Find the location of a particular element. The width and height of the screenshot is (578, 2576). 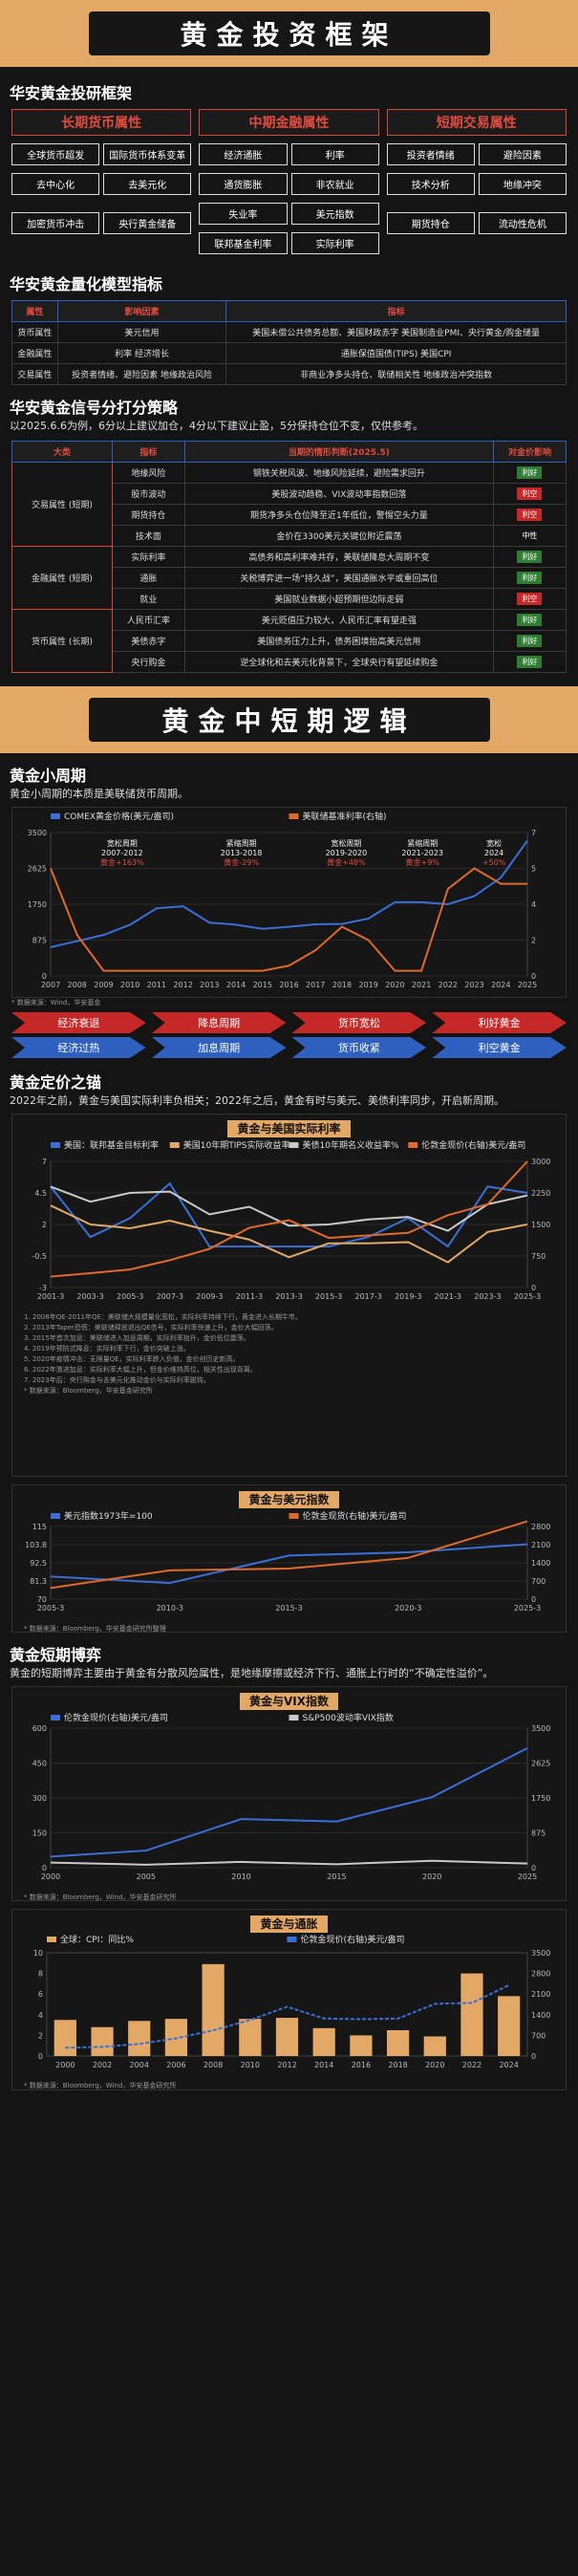

x-tick-label: 2010-3 is located at coordinates (170, 1608).